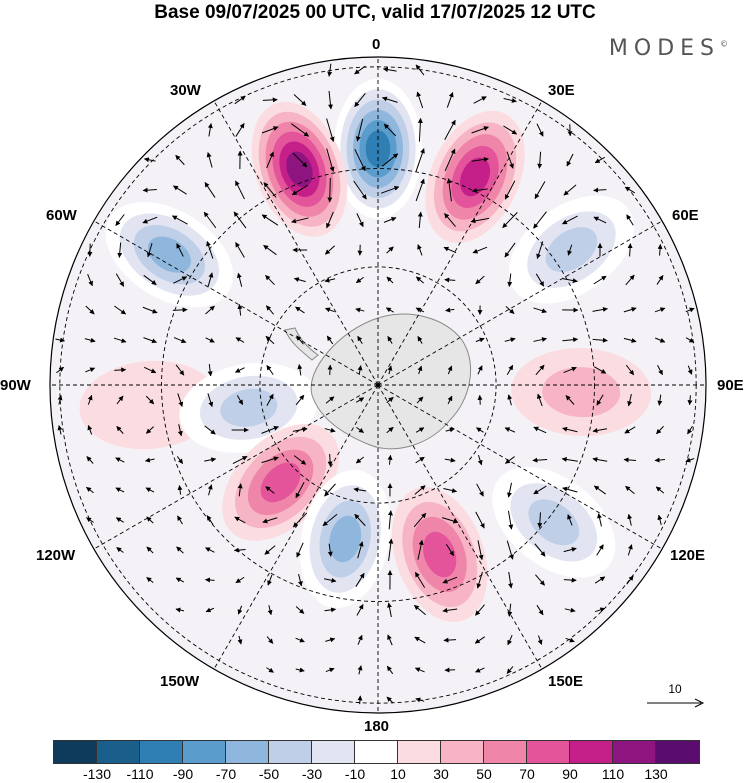  I want to click on colorbar-tick-label: -50, so click(269, 774).